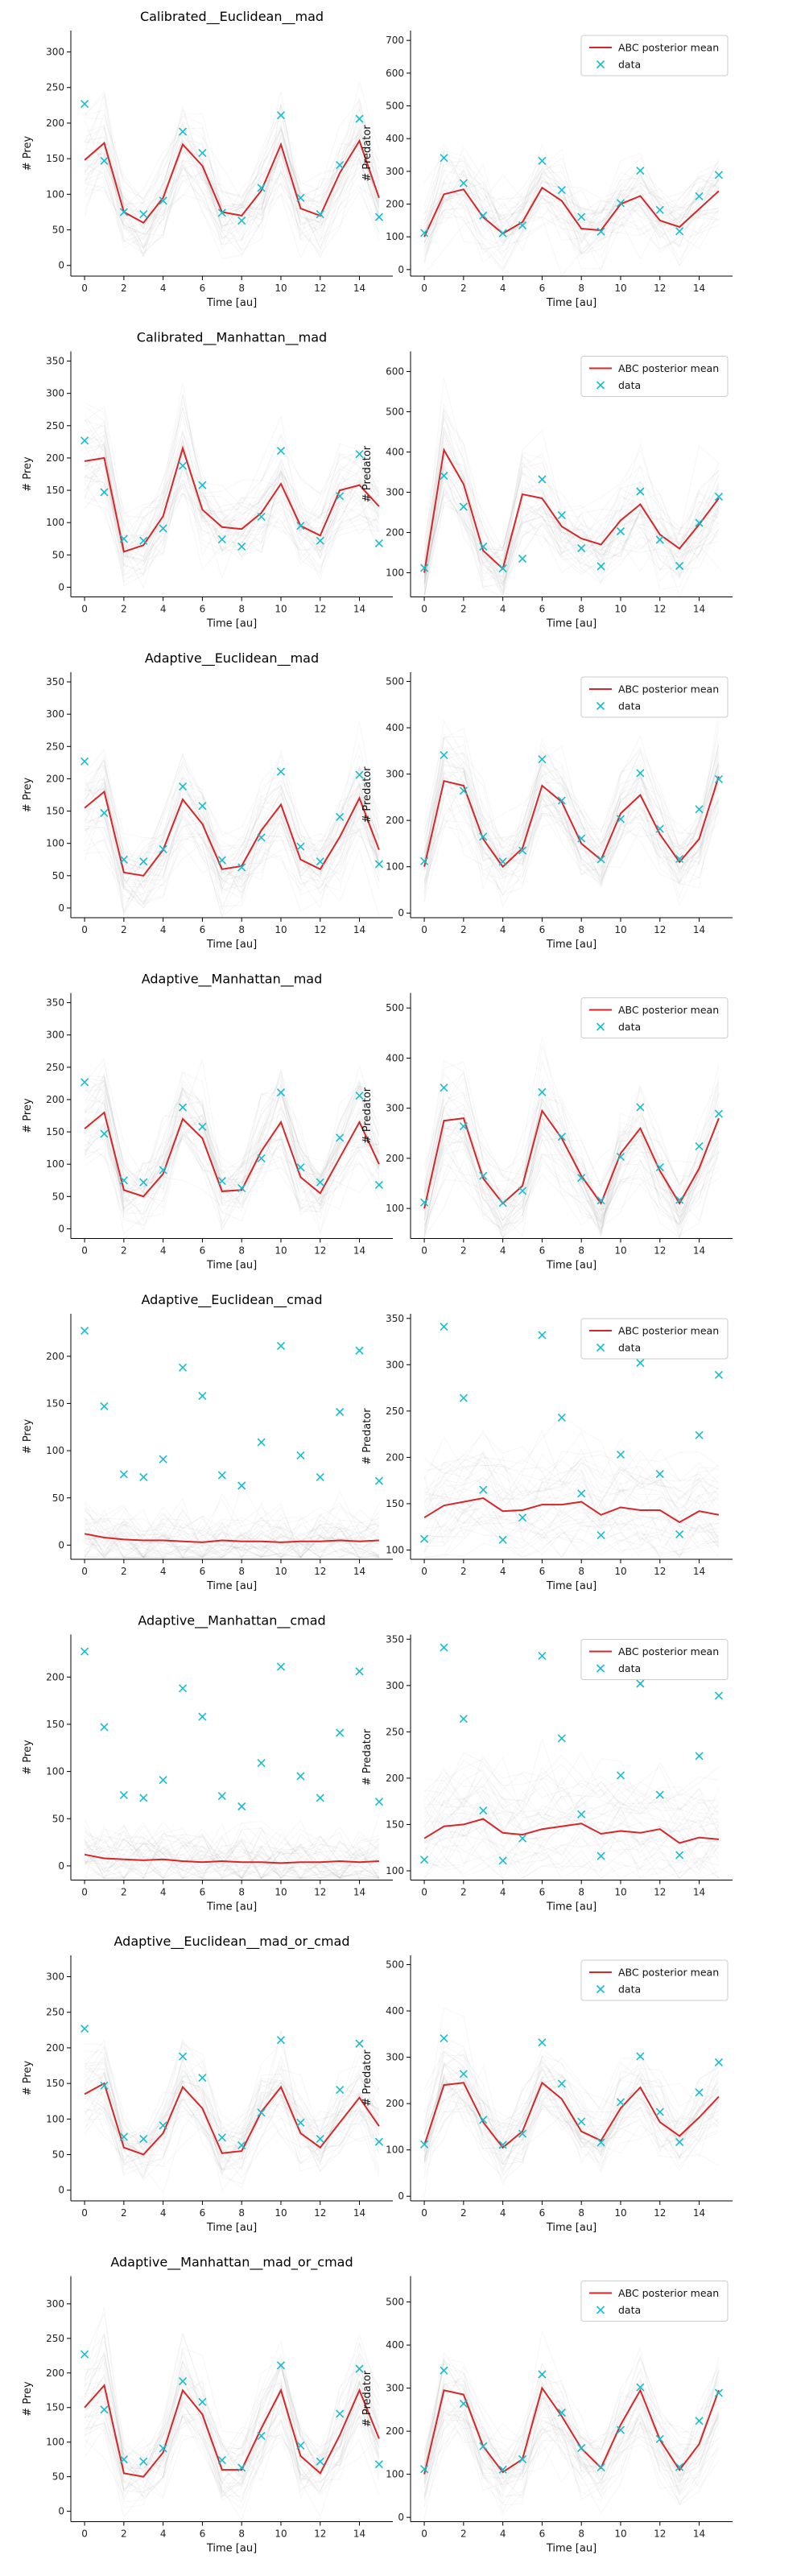 This screenshot has width=805, height=2576. I want to click on panel-title: Adaptive__Euclidean__mad_or_cmad, so click(232, 1942).